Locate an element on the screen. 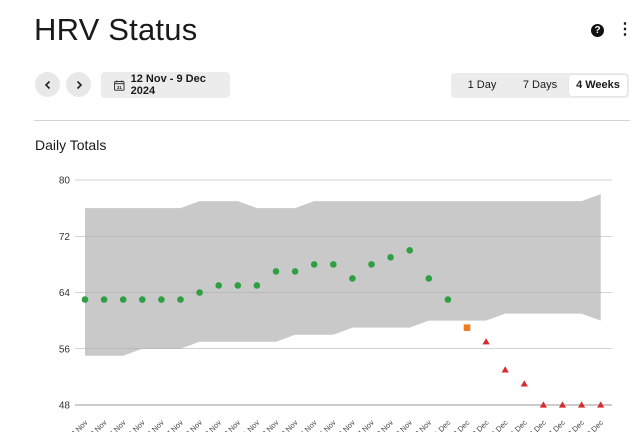 The image size is (640, 432). date-range-button: 31 12 Nov - 9 Dec 2024 is located at coordinates (165, 85).